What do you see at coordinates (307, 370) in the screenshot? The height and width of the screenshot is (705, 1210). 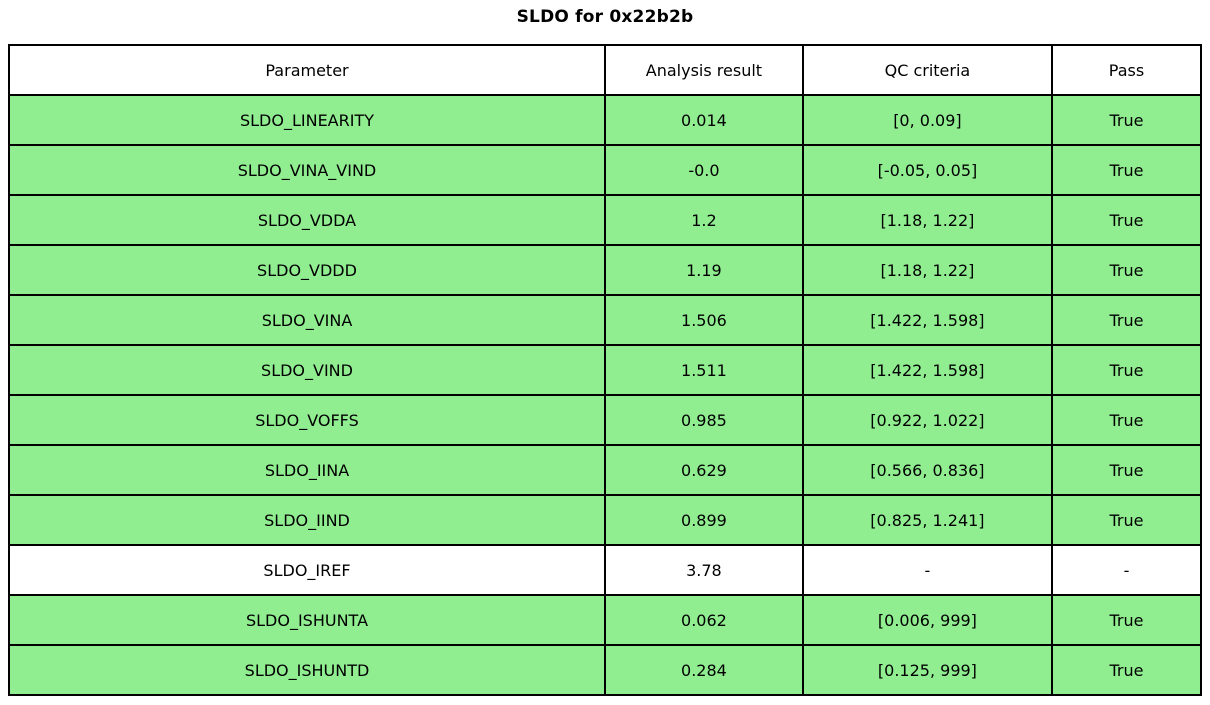 I see `cell-parameter: SLDO_VIND` at bounding box center [307, 370].